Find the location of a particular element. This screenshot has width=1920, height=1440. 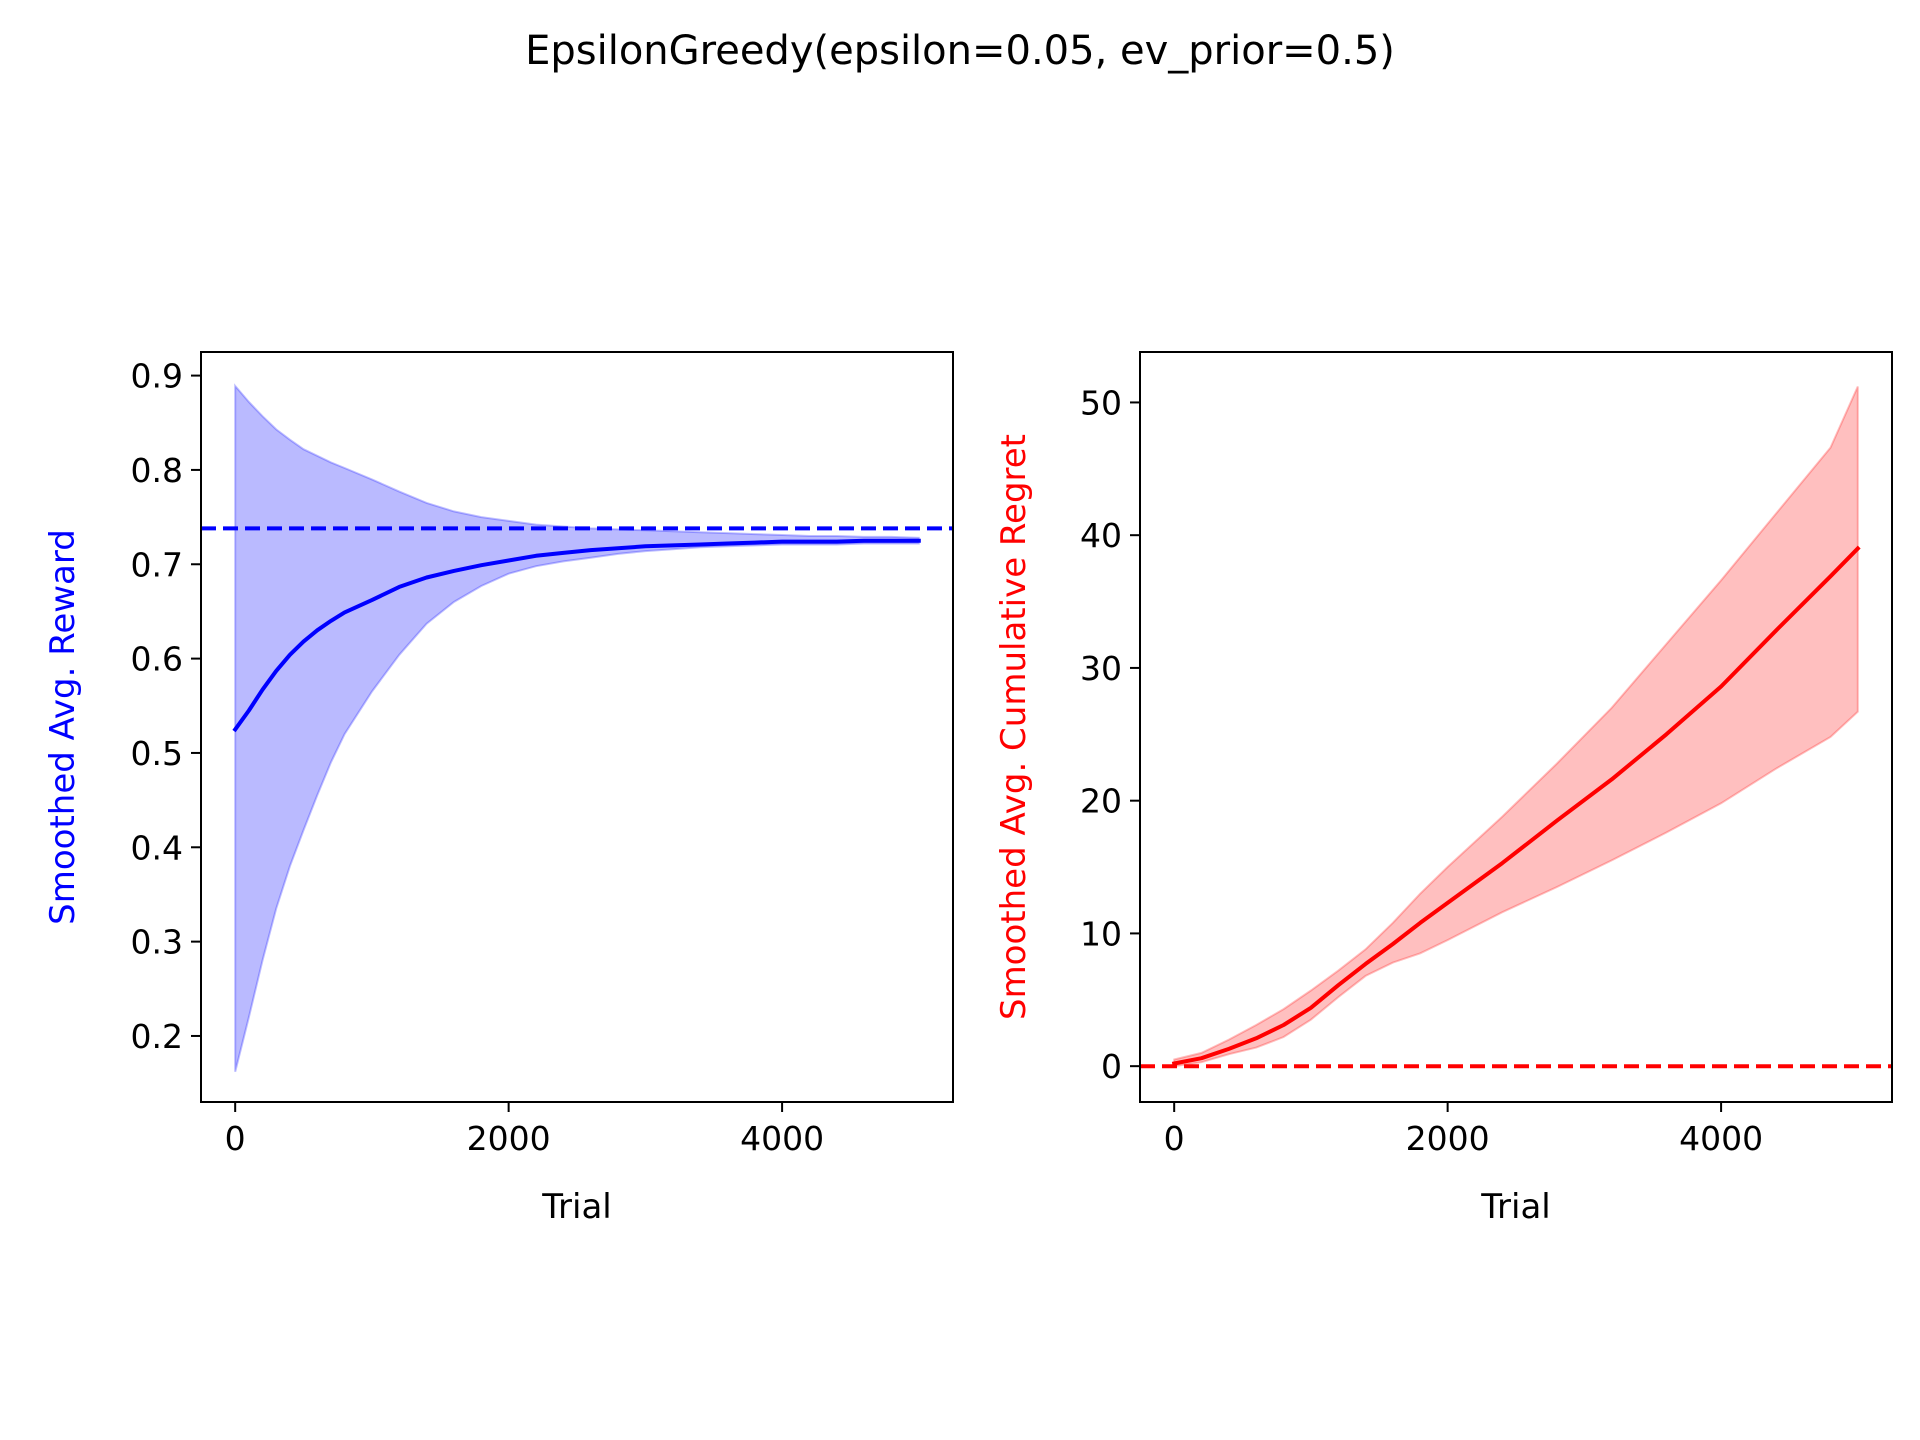

regret-ytick-label: 0 is located at coordinates (1111, 1066).